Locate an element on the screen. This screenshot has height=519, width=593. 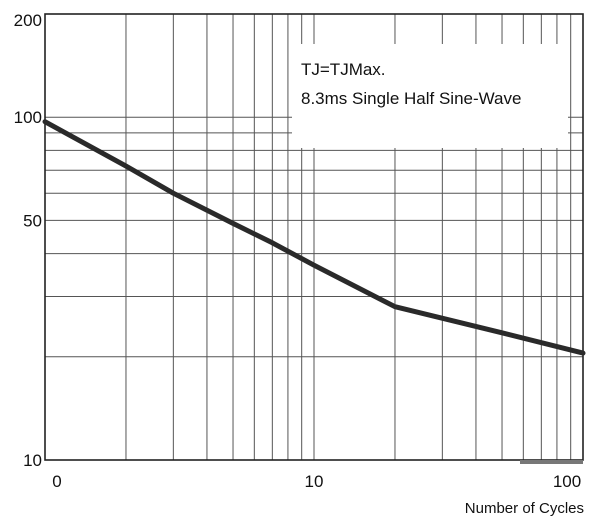
y-tick-label: 200 is located at coordinates (28, 20).